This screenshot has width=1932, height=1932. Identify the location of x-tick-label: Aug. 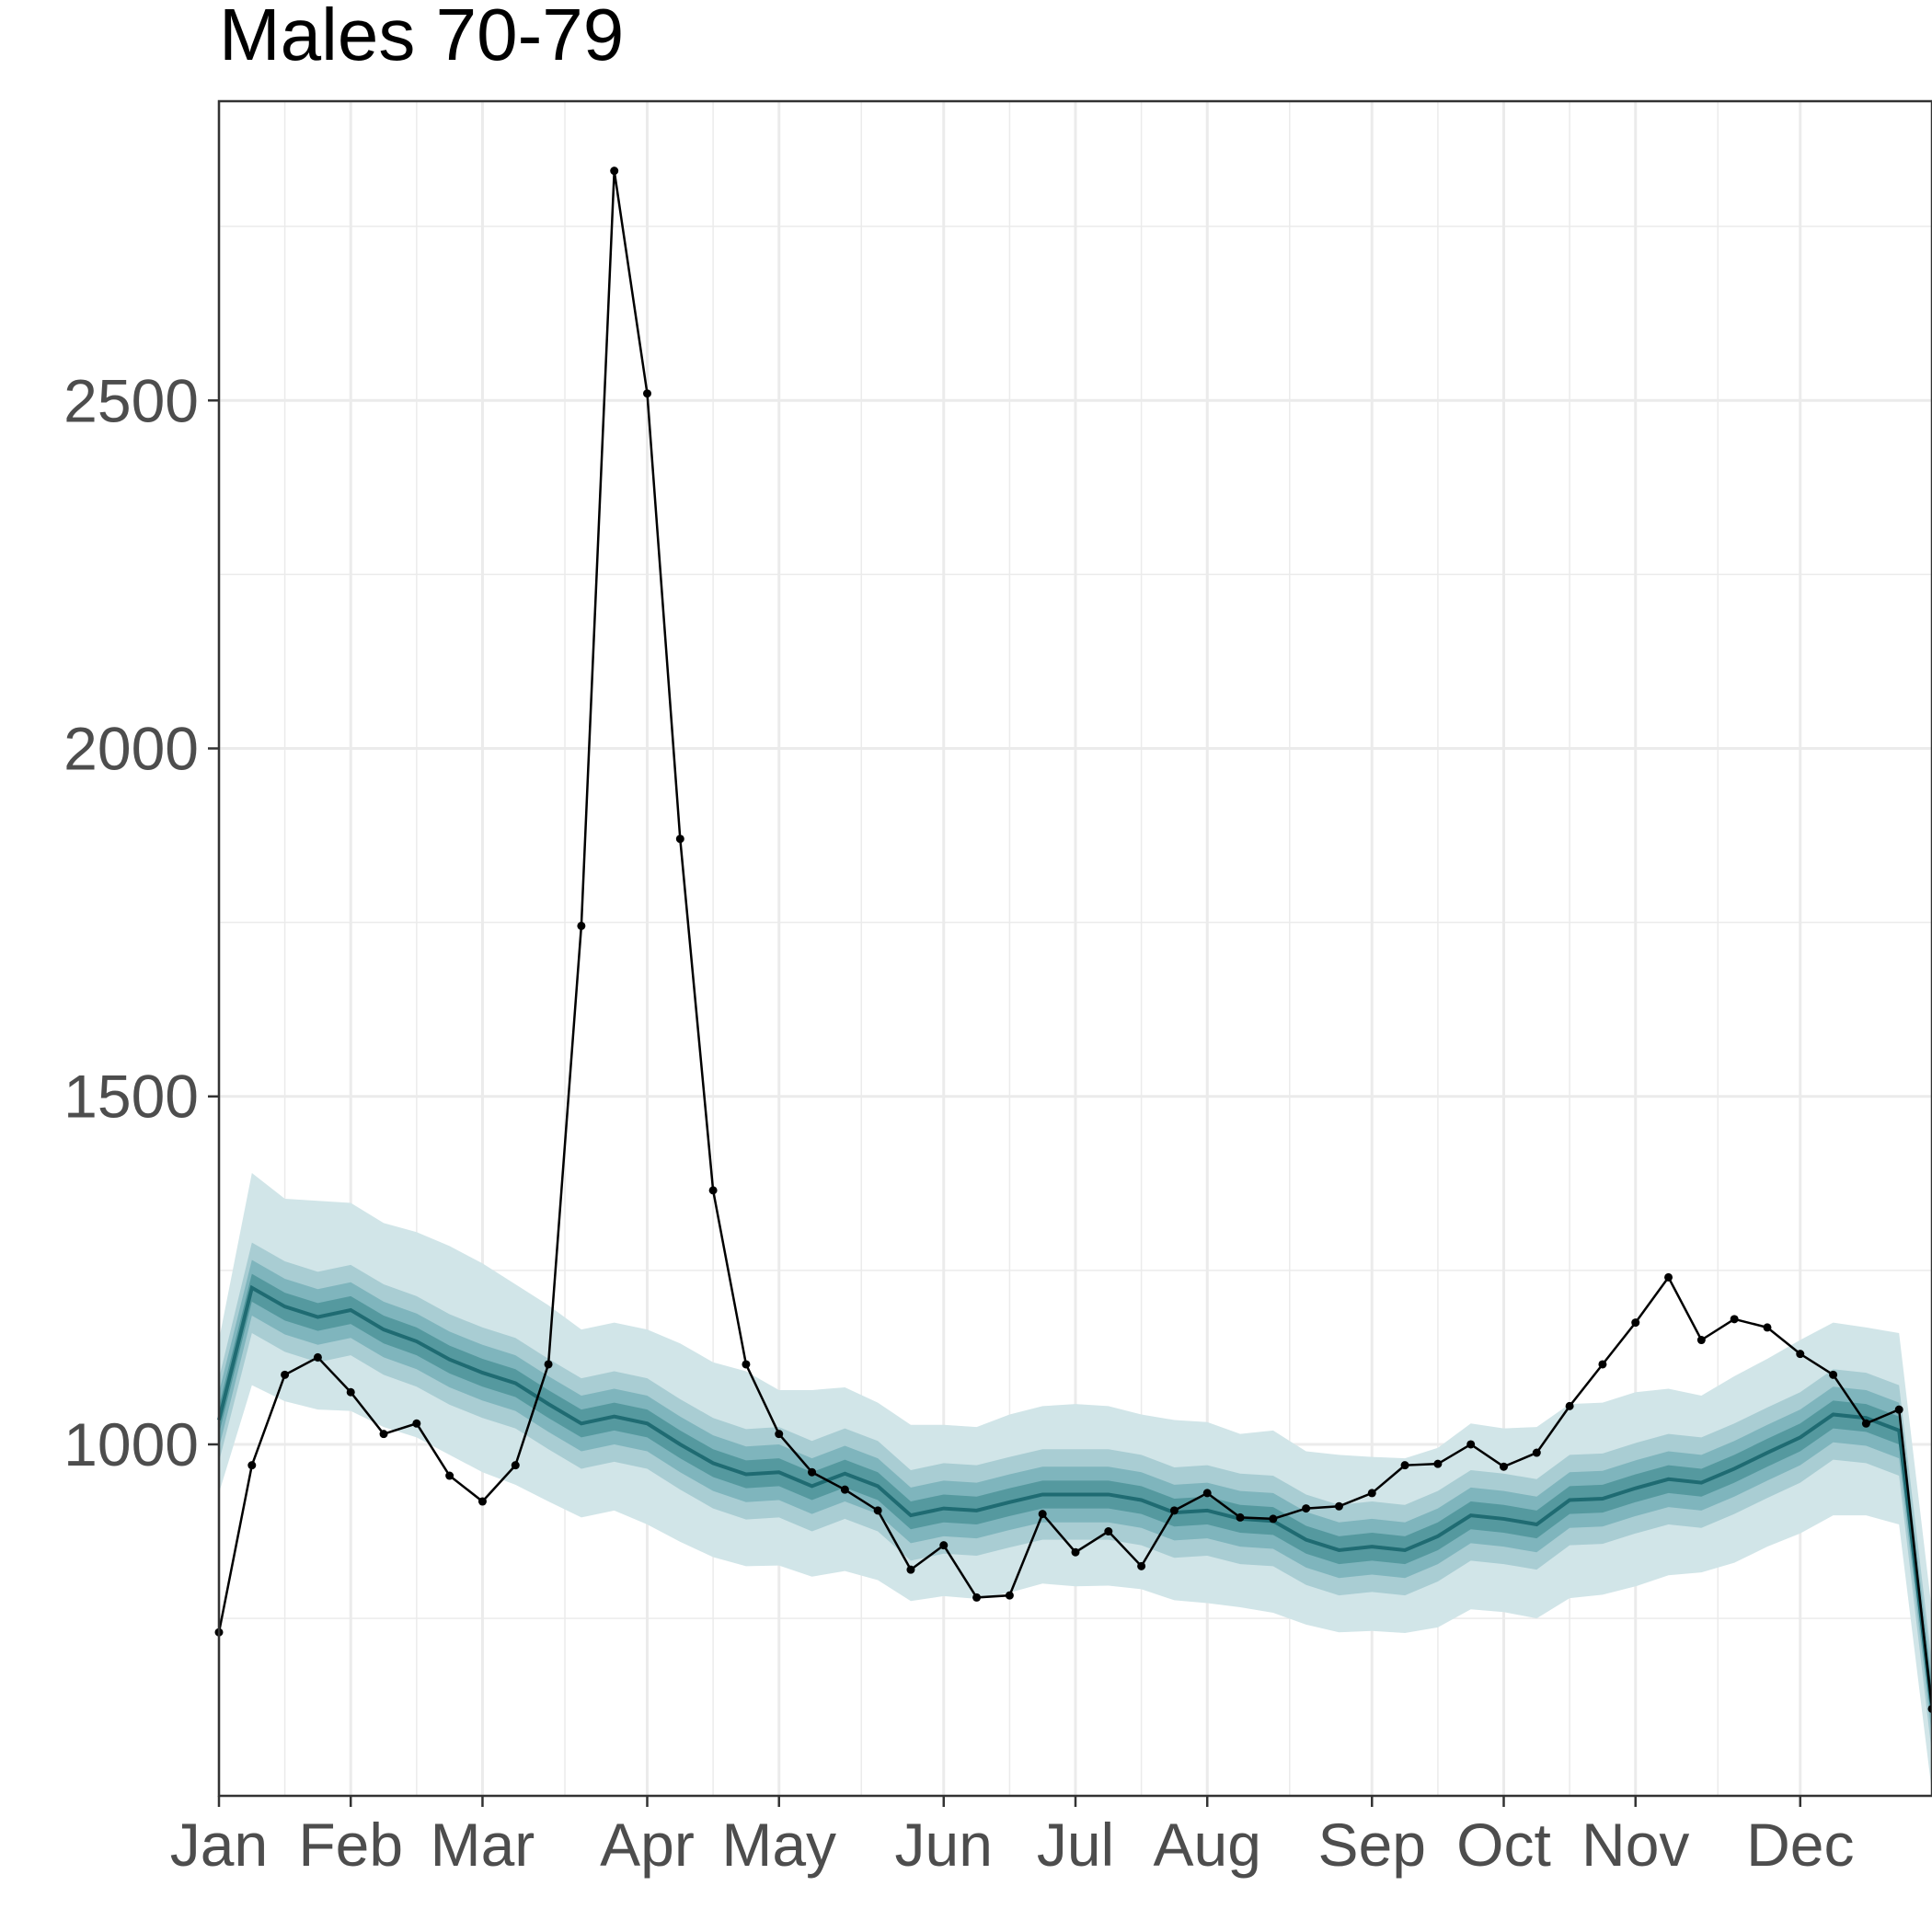
(1207, 1845).